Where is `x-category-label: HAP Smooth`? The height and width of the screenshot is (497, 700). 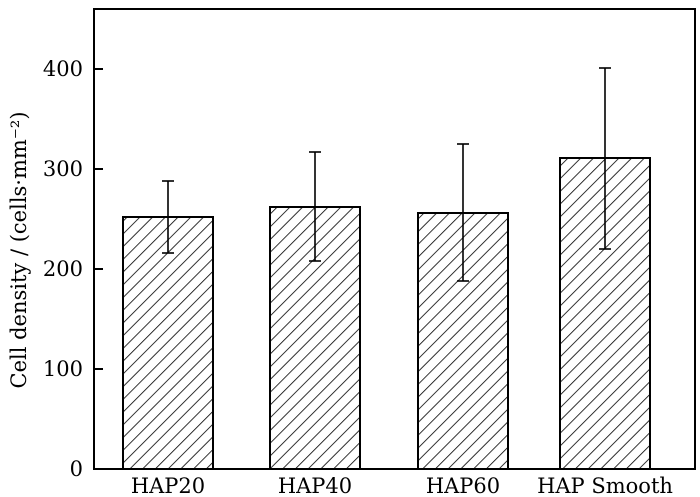
x-category-label: HAP Smooth is located at coordinates (605, 485).